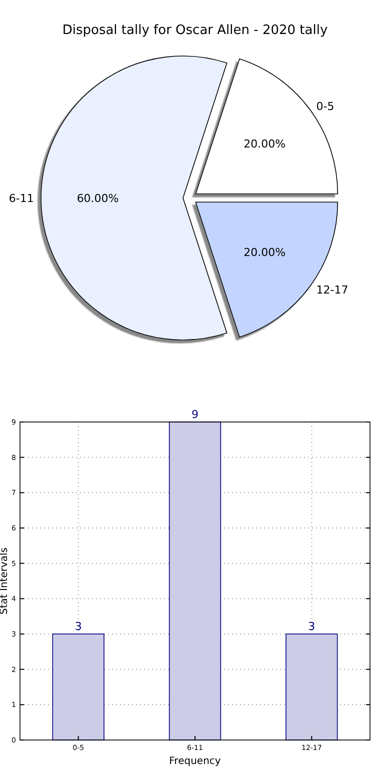  I want to click on slice-label: 0-5, so click(325, 107).